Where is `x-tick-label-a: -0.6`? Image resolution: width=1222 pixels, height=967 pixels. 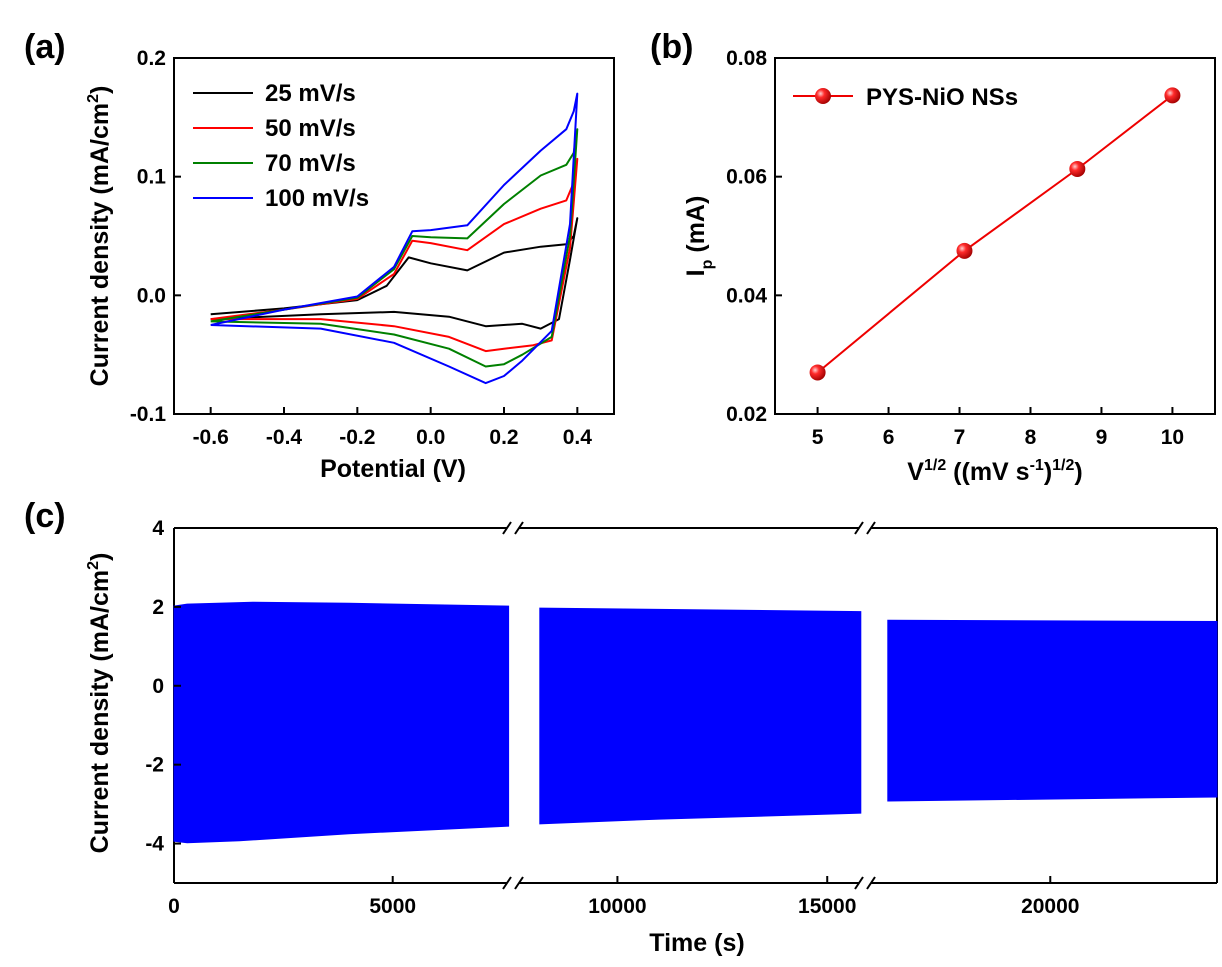 x-tick-label-a: -0.6 is located at coordinates (211, 437).